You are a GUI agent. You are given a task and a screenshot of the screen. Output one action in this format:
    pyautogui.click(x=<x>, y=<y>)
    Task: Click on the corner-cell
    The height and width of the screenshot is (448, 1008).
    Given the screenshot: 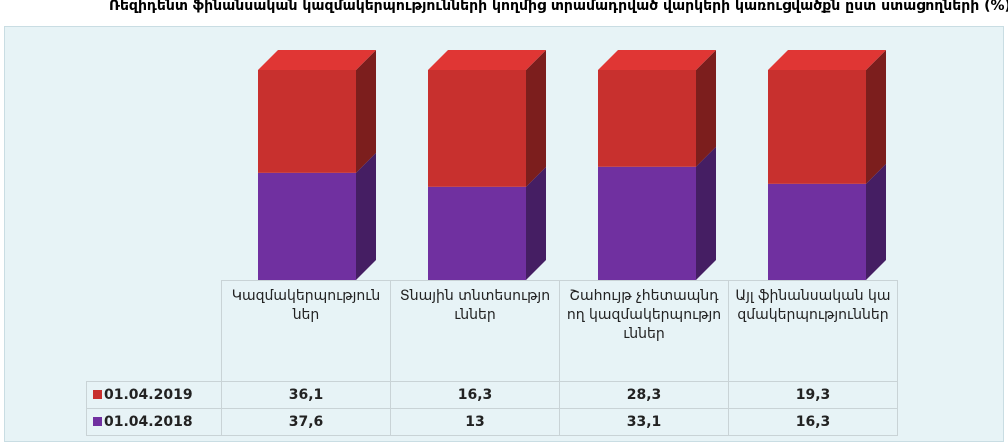 What is the action you would take?
    pyautogui.click(x=154, y=331)
    